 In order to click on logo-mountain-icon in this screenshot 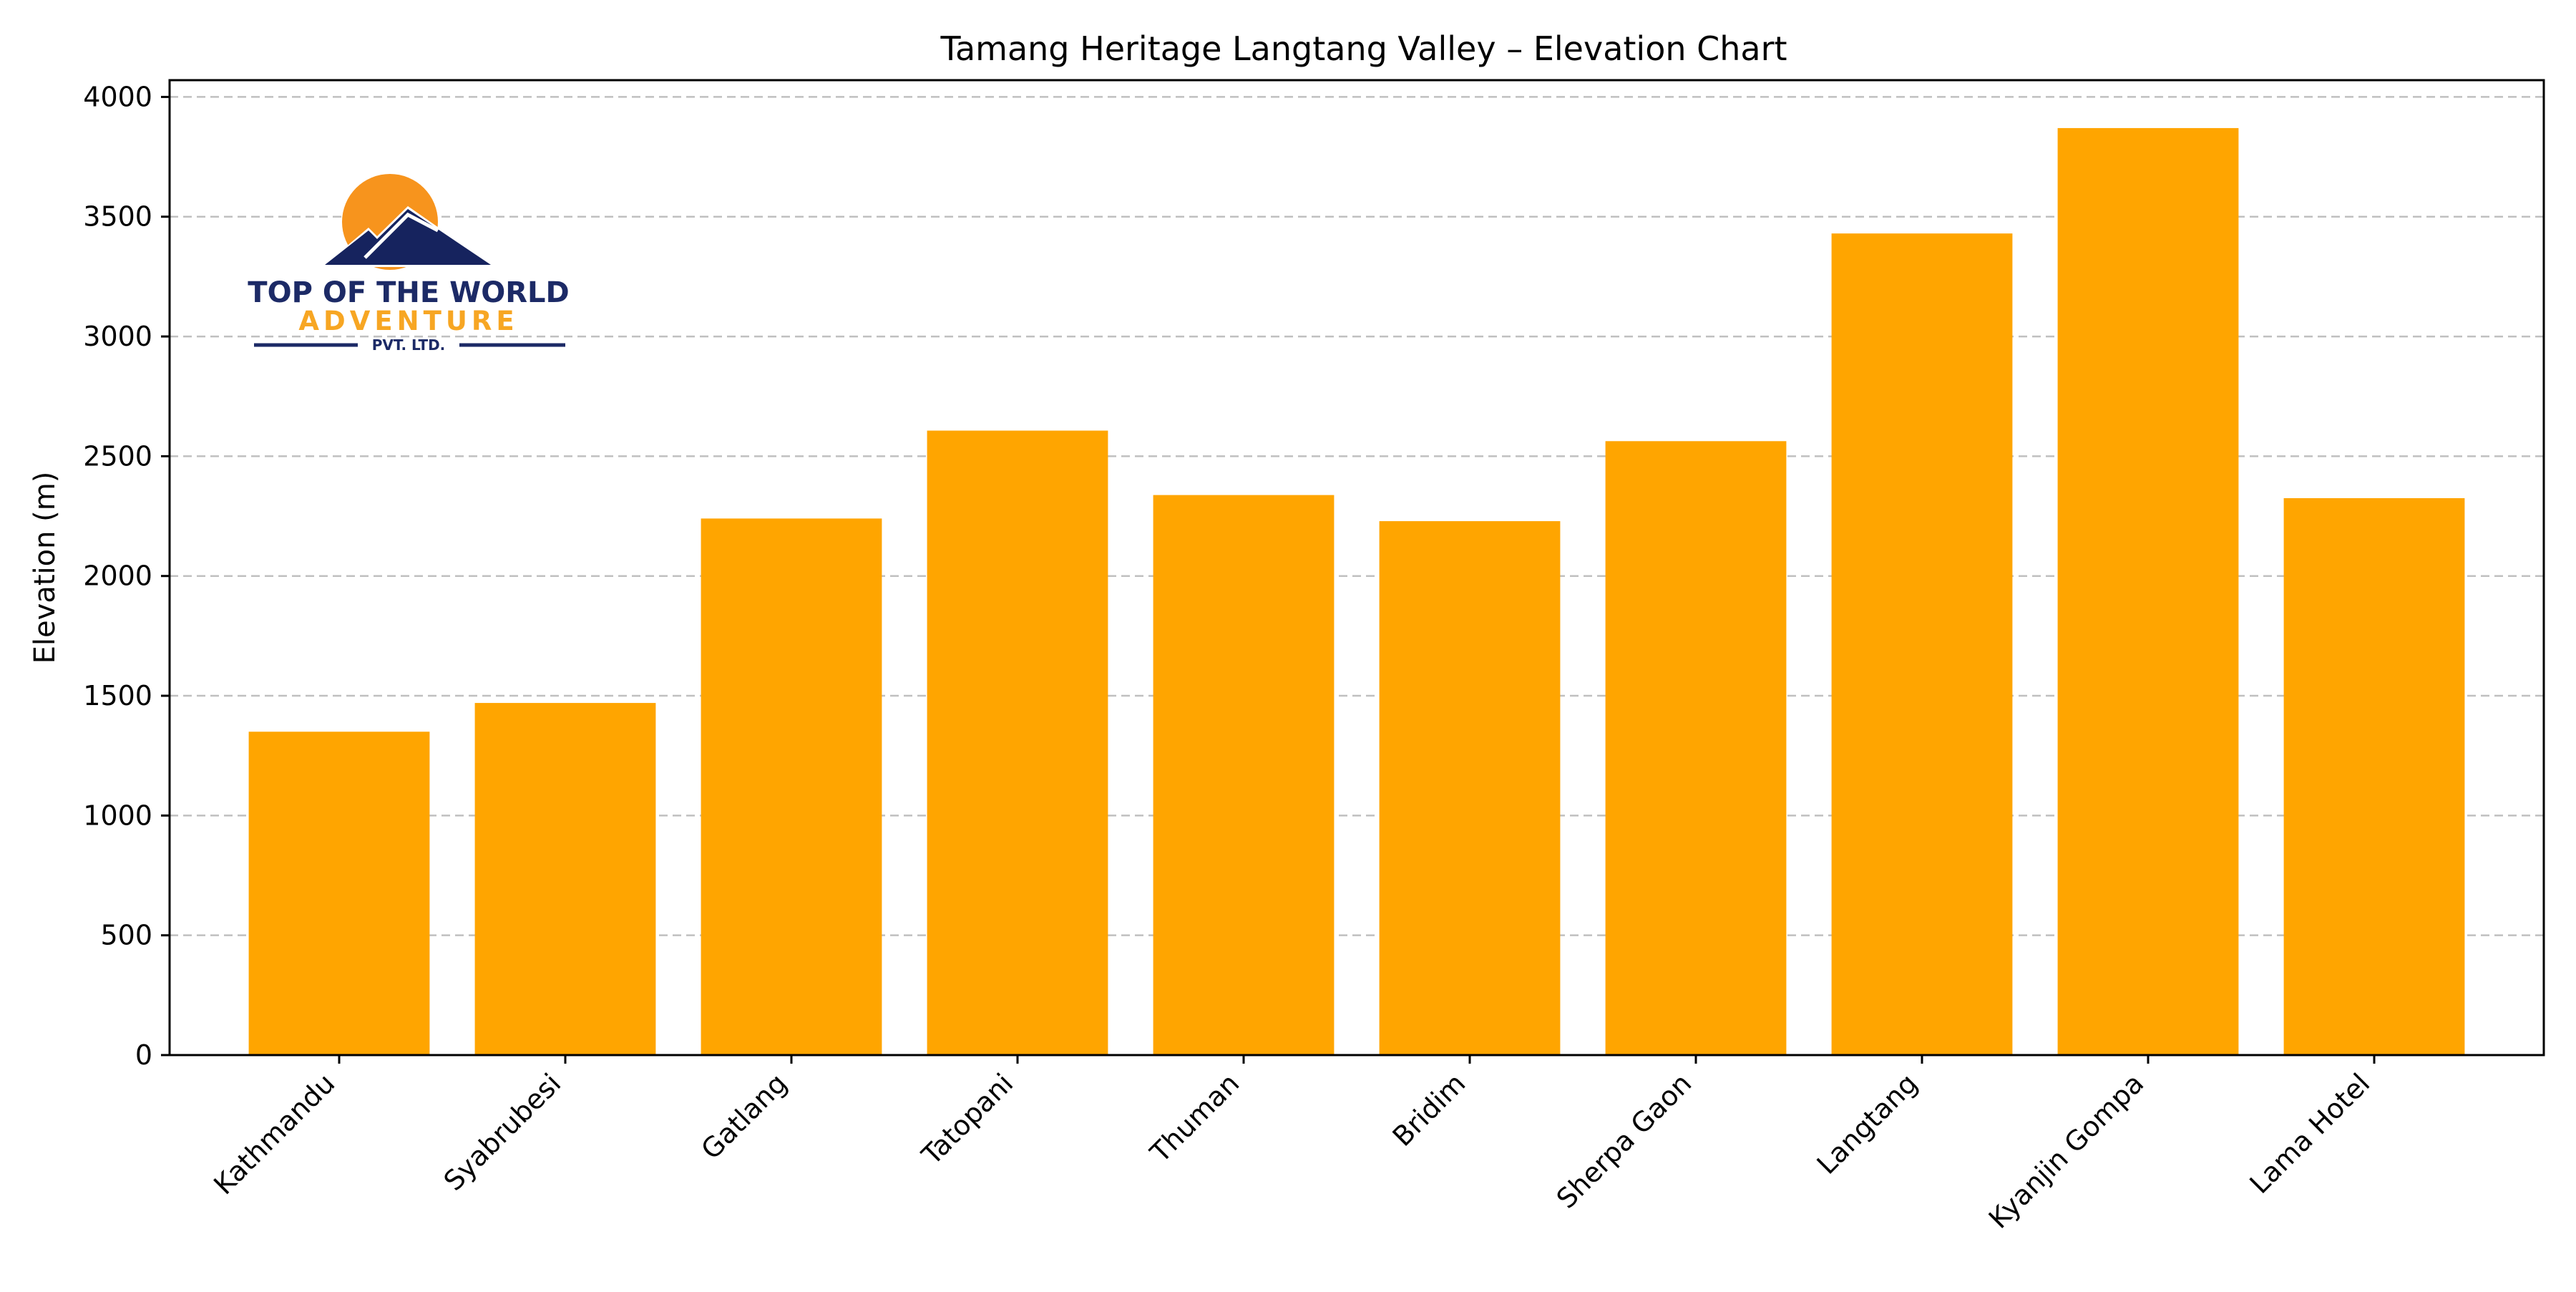, I will do `click(408, 237)`.